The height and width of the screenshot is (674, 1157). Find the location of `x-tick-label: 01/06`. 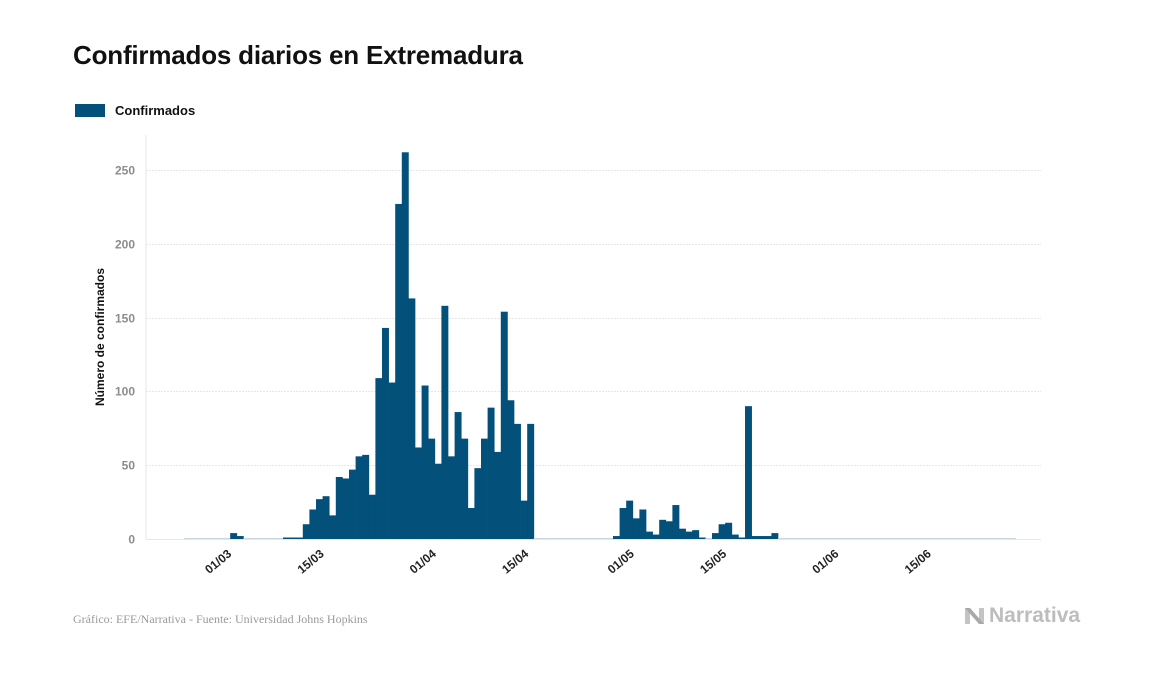

x-tick-label: 01/06 is located at coordinates (825, 561).